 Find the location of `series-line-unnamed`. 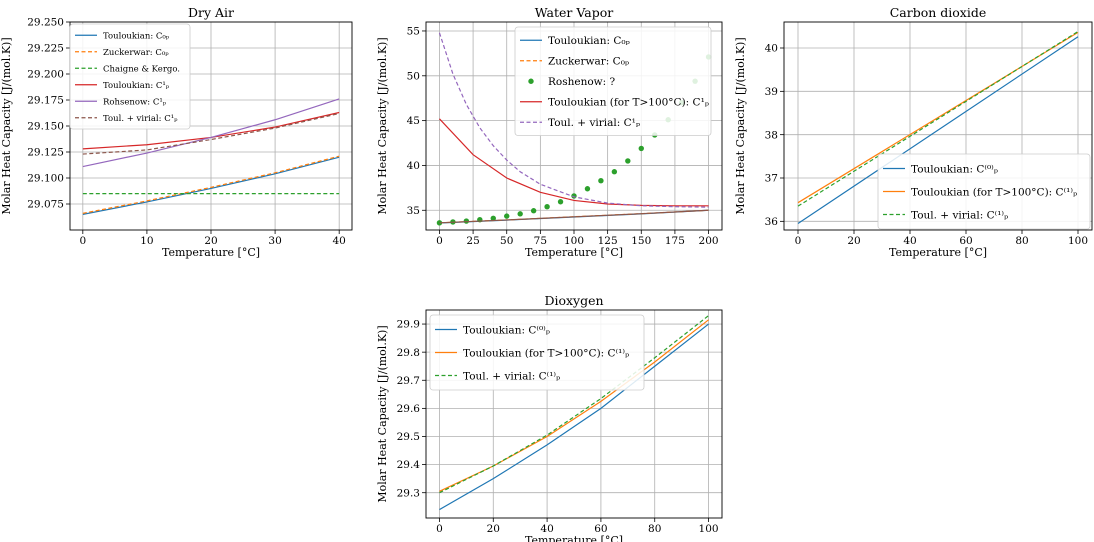

series-line-unnamed is located at coordinates (574, 216).